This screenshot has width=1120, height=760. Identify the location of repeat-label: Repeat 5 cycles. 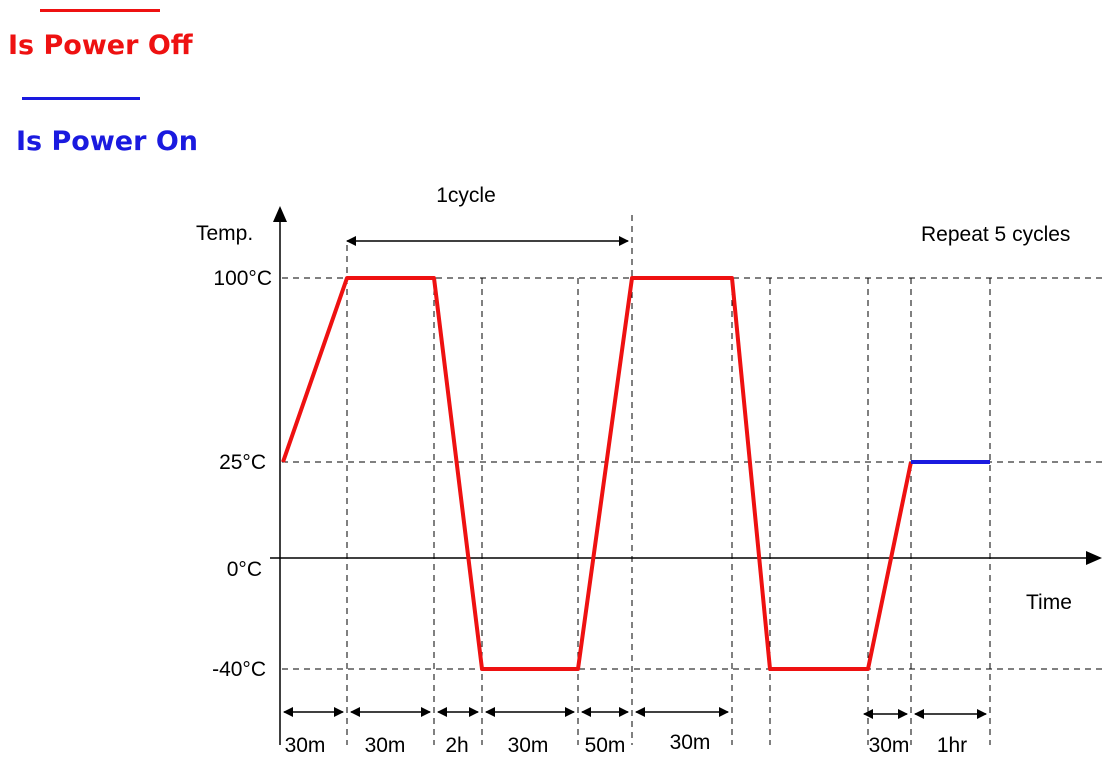
(995, 234).